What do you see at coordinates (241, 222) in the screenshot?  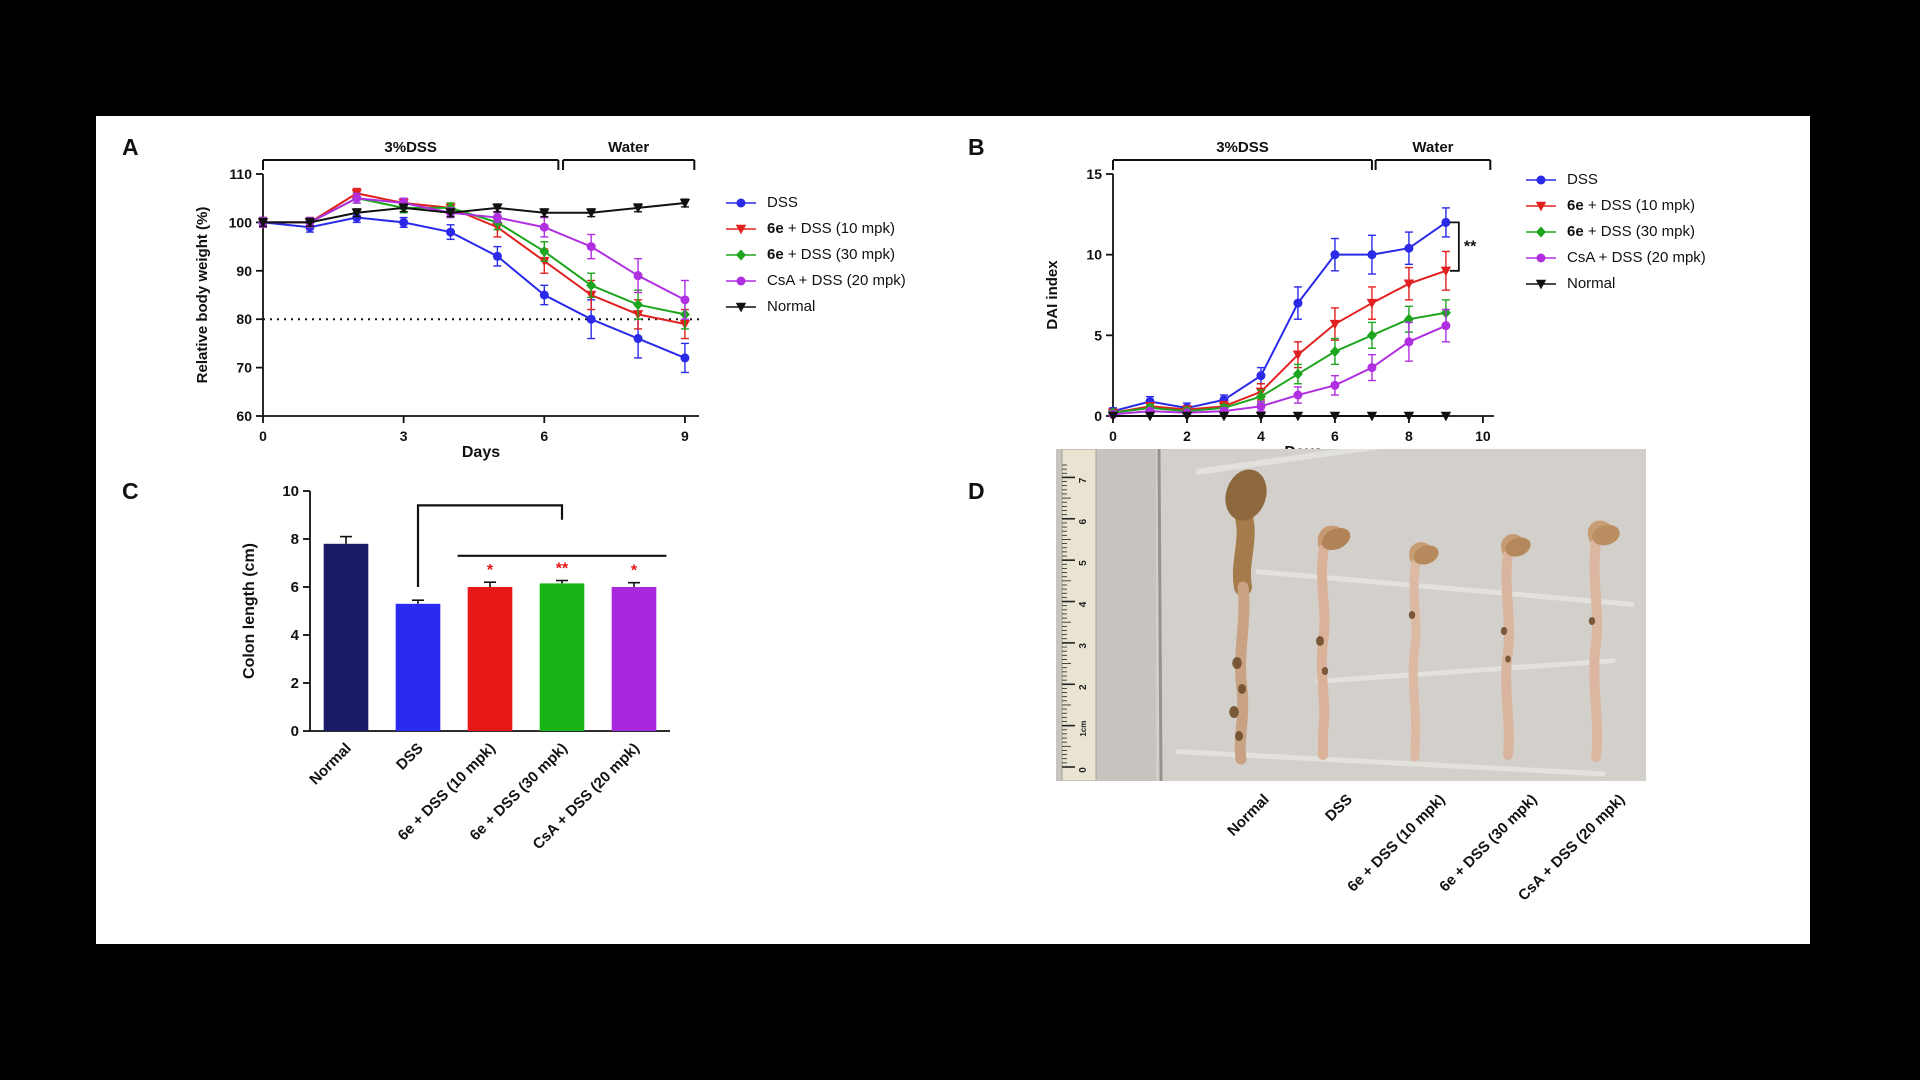 I see `svg-text: 100` at bounding box center [241, 222].